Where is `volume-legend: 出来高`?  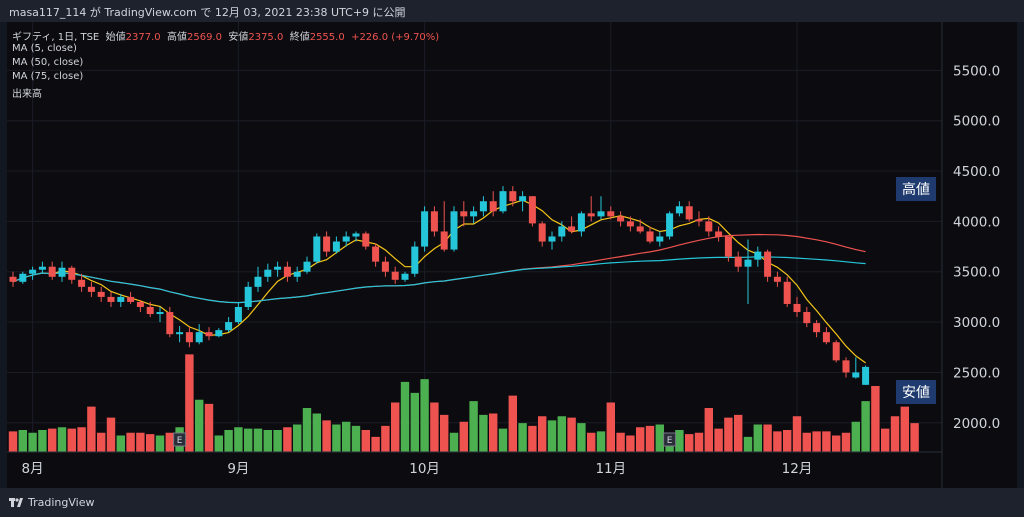 volume-legend: 出来高 is located at coordinates (27, 94).